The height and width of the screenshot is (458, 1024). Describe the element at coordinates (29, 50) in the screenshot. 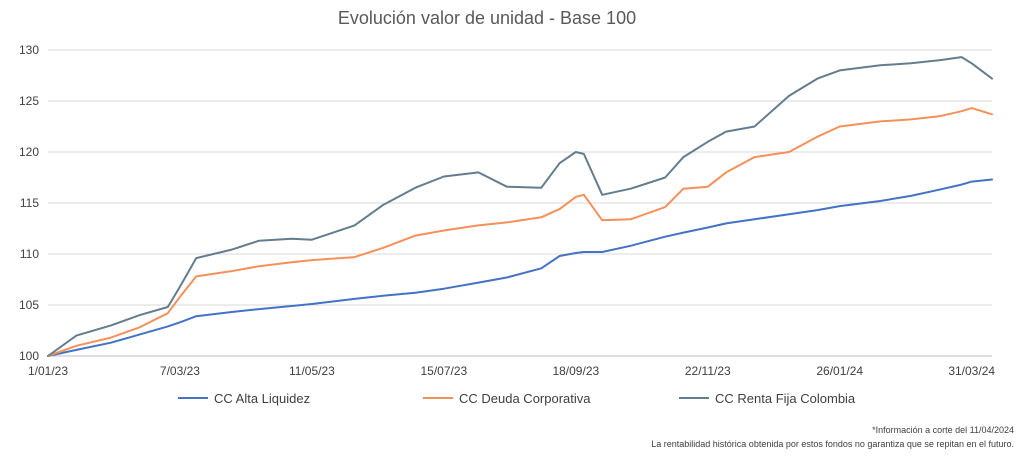

I see `y-tick-label: 130` at that location.